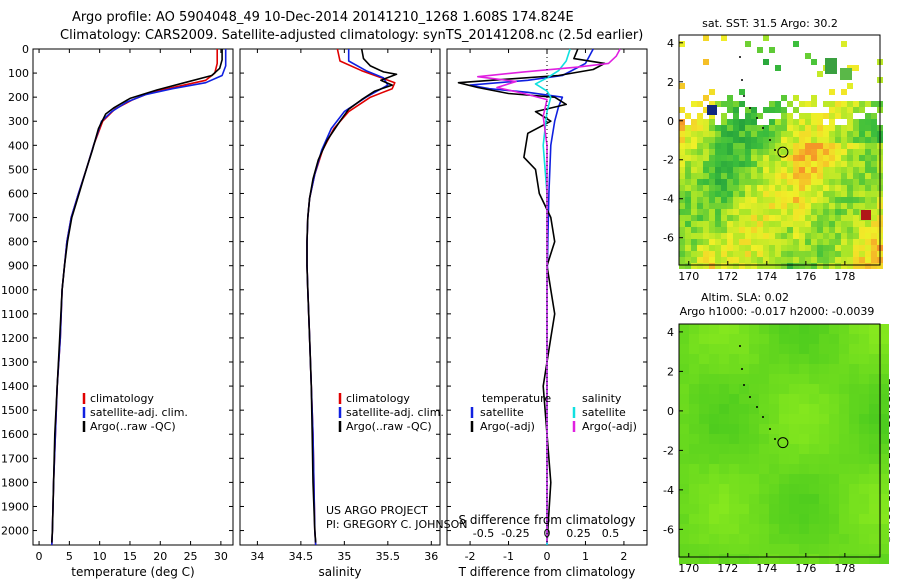 This screenshot has width=900, height=580. What do you see at coordinates (344, 556) in the screenshot?
I see `x-tick-label: 35` at bounding box center [344, 556].